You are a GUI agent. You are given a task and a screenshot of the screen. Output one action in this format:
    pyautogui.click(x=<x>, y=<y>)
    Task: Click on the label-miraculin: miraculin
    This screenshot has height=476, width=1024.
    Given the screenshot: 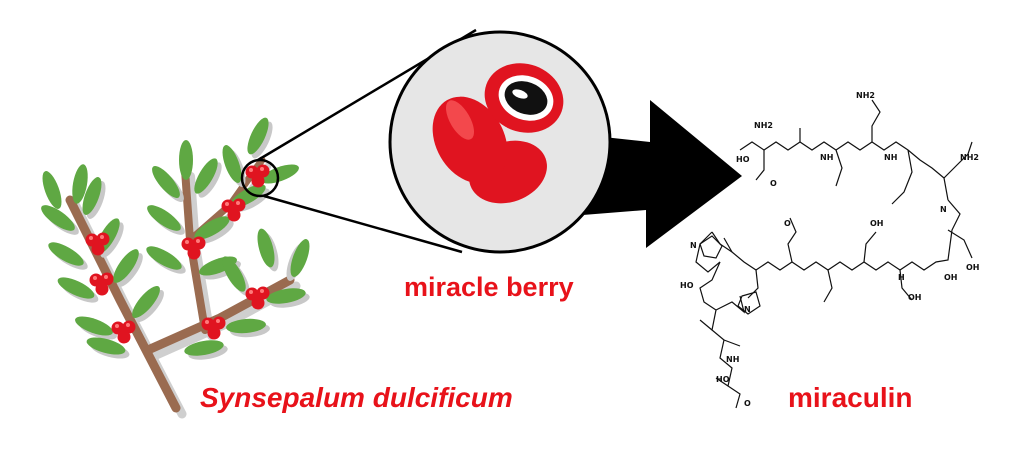 What is the action you would take?
    pyautogui.click(x=850, y=397)
    